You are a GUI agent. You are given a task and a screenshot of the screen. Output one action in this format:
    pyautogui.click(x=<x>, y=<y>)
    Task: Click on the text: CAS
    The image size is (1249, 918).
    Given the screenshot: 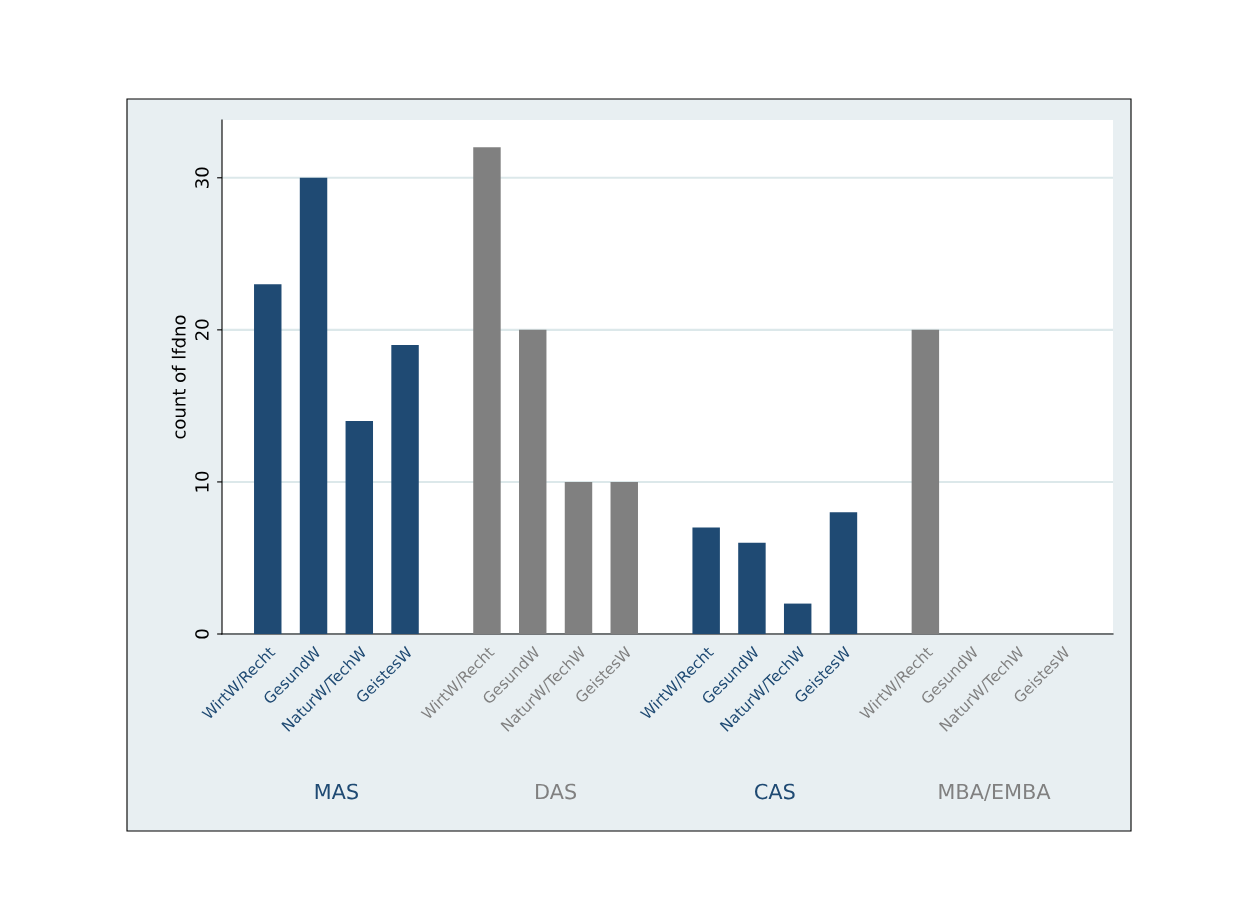 What is the action you would take?
    pyautogui.click(x=774, y=791)
    